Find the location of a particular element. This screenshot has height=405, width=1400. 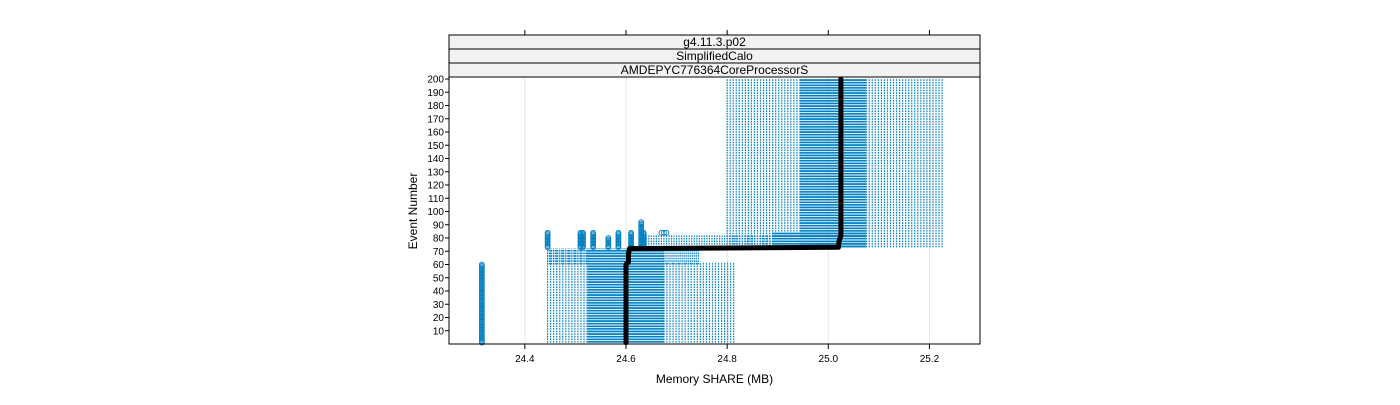

strip-2-label: SimplifiedCalo is located at coordinates (714, 56).